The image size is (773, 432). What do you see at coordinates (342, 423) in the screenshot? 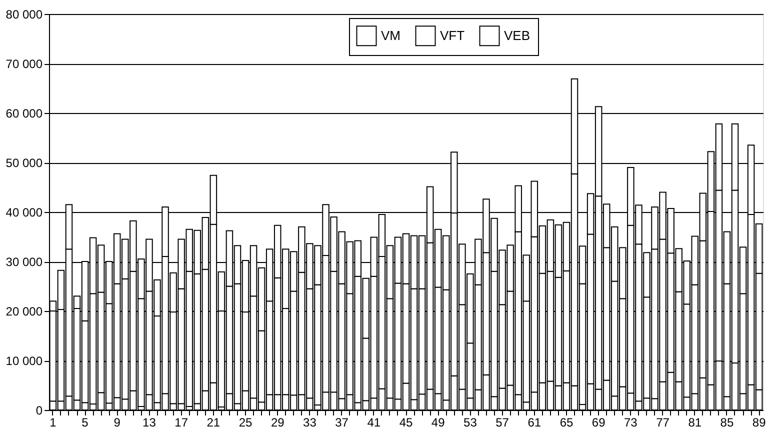
I see `x-tick-label: 37` at bounding box center [342, 423].